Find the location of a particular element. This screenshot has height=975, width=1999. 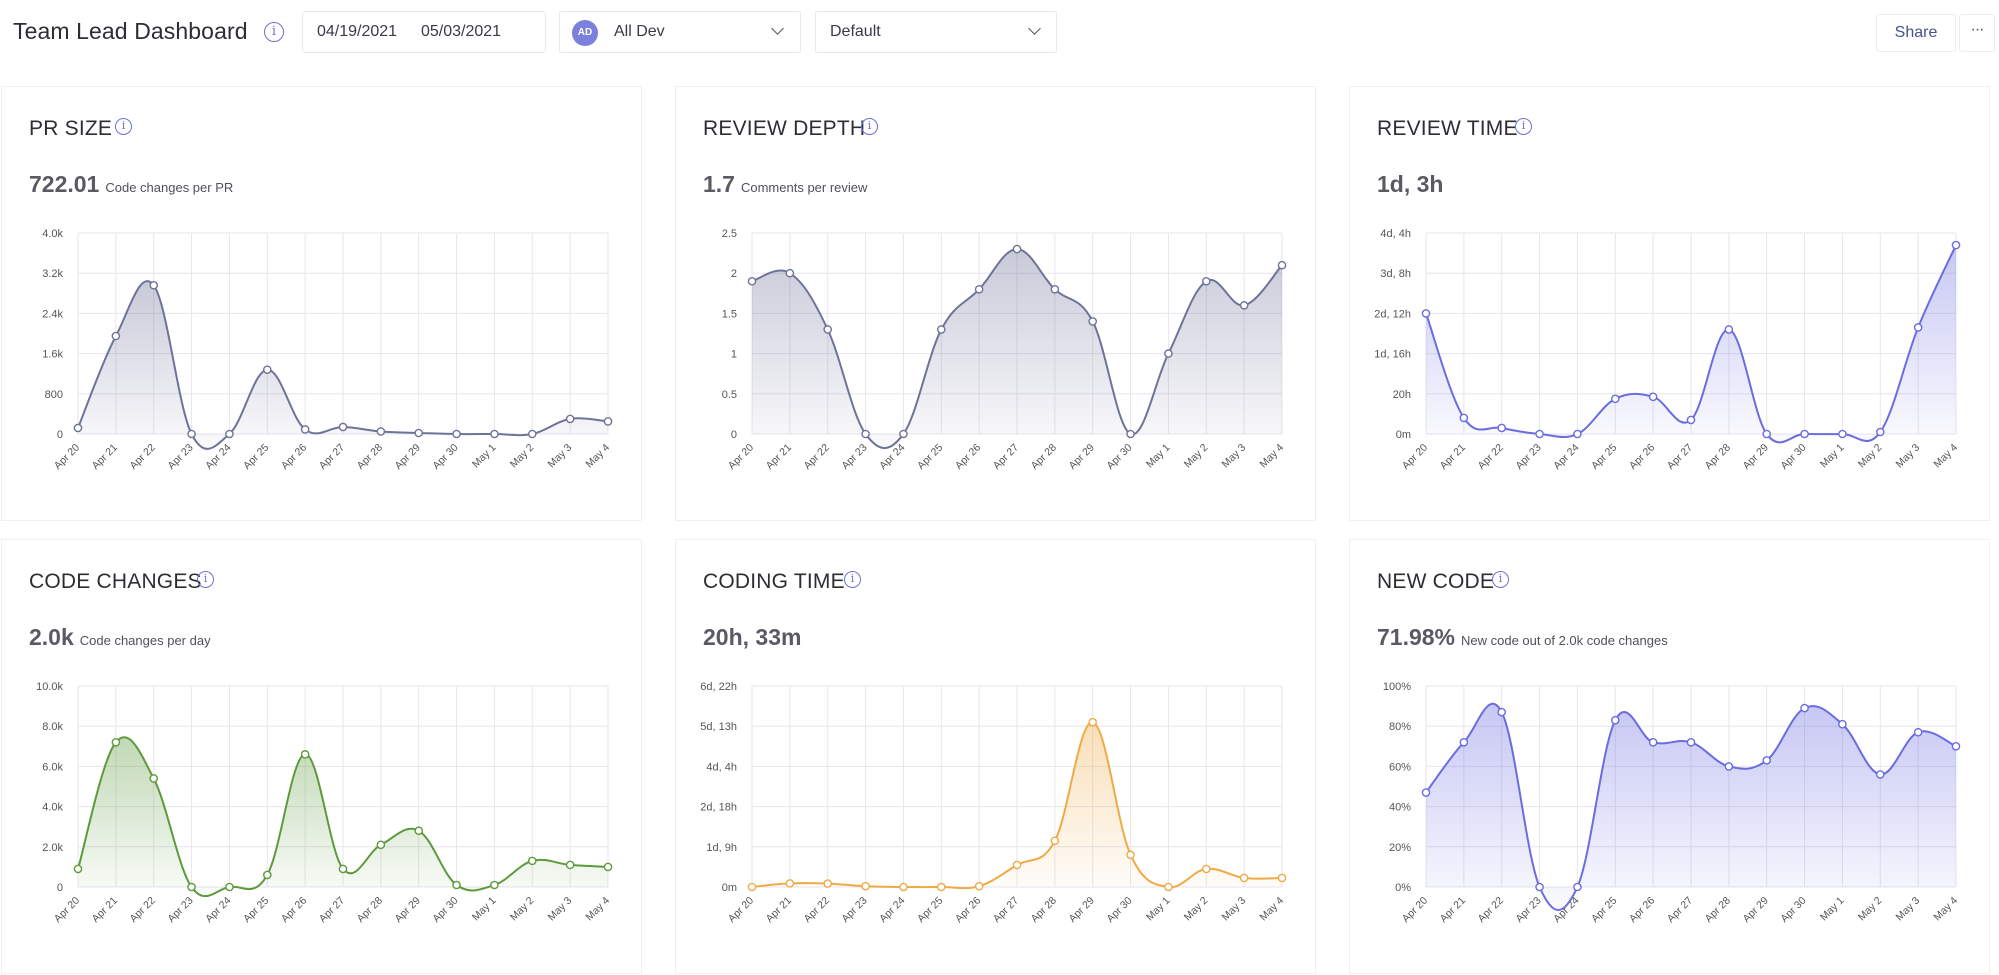

metric-summary: 722.01 Code changes per PR is located at coordinates (131, 184).